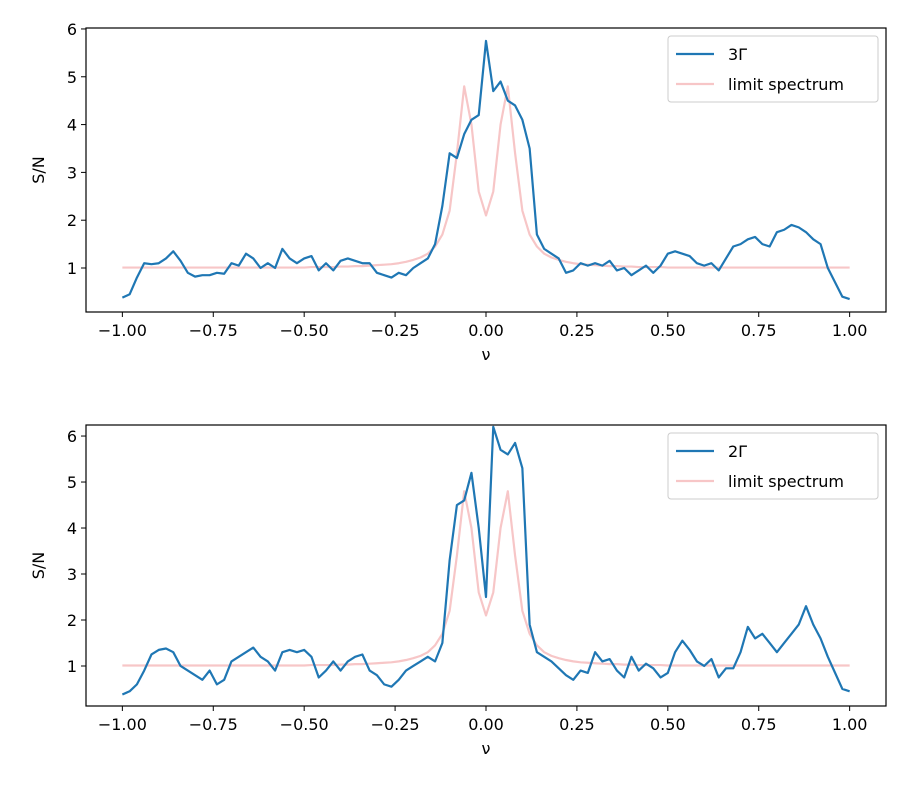  Describe the element at coordinates (737, 54) in the screenshot. I see `legend-label: 3Γ` at that location.